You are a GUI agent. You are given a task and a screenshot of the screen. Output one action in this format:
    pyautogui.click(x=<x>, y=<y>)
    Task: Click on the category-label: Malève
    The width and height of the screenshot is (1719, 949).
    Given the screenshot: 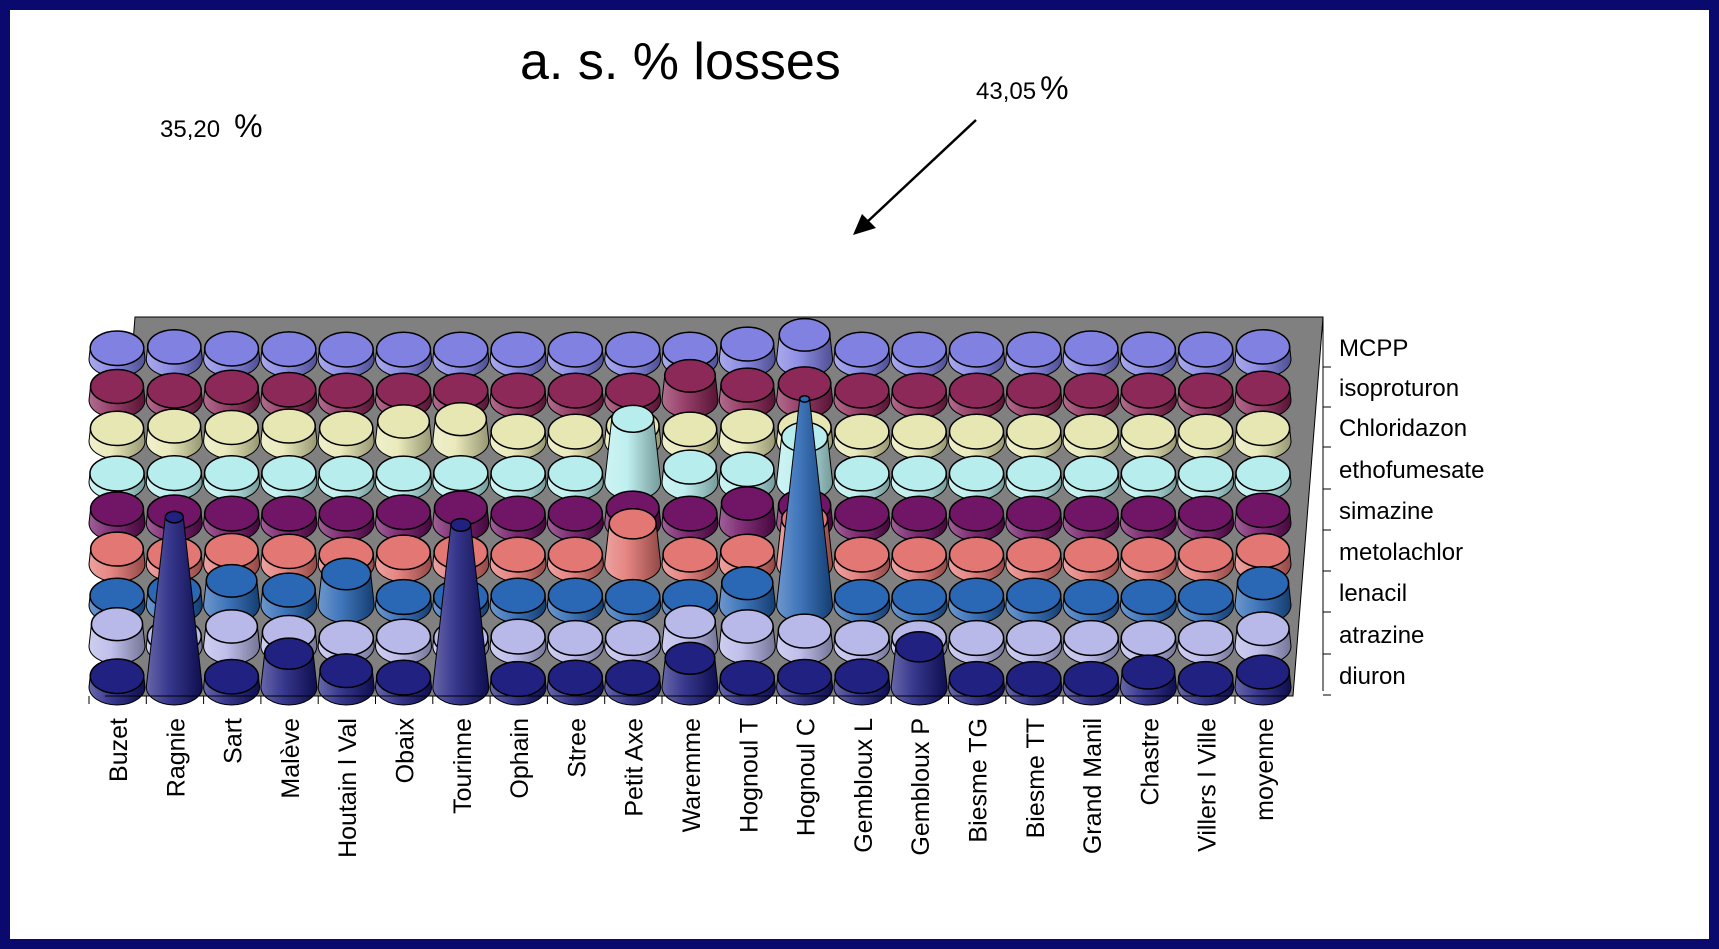 What is the action you would take?
    pyautogui.click(x=291, y=758)
    